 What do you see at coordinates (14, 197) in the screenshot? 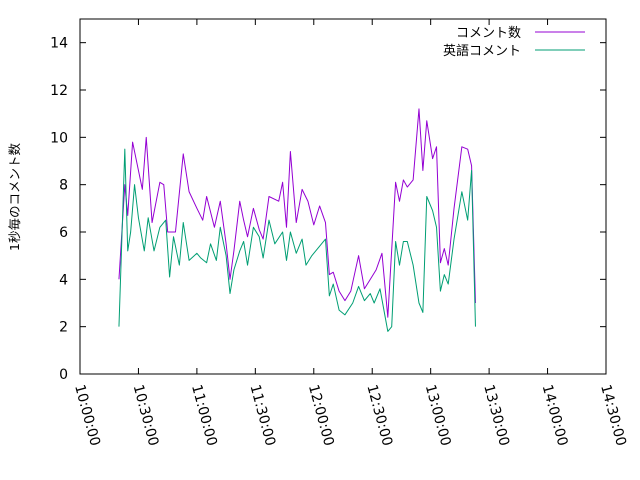
I see `y-axis-label: 1秒毎のコメント数` at bounding box center [14, 197].